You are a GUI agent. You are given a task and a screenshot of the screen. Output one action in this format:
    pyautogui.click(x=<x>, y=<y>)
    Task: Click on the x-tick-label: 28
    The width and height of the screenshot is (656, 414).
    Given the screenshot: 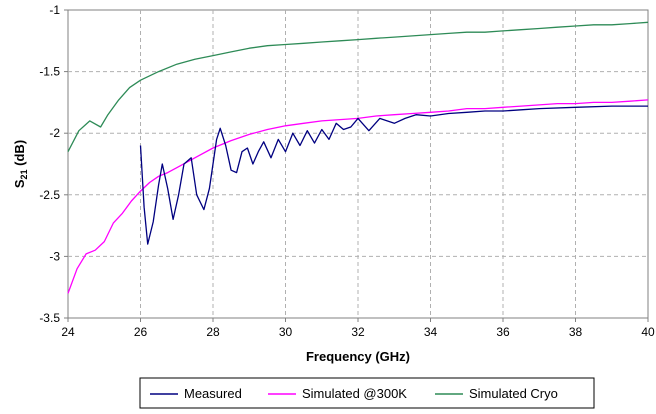 What is the action you would take?
    pyautogui.click(x=213, y=332)
    